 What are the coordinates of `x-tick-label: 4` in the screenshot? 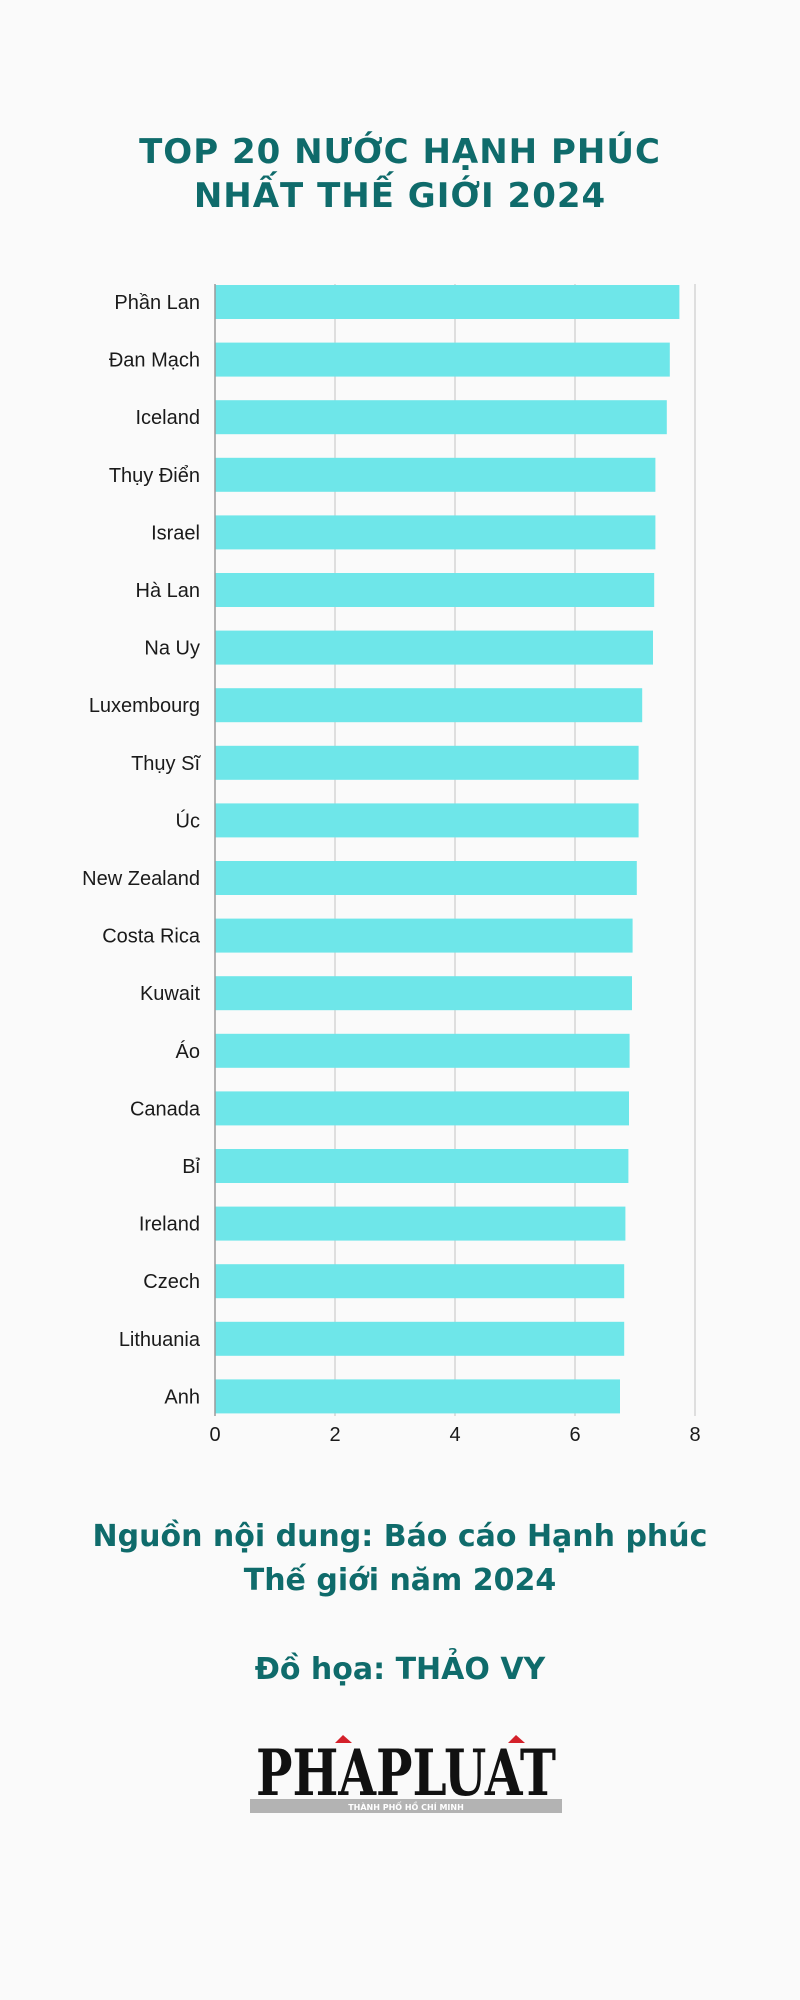 It's located at (454, 1435).